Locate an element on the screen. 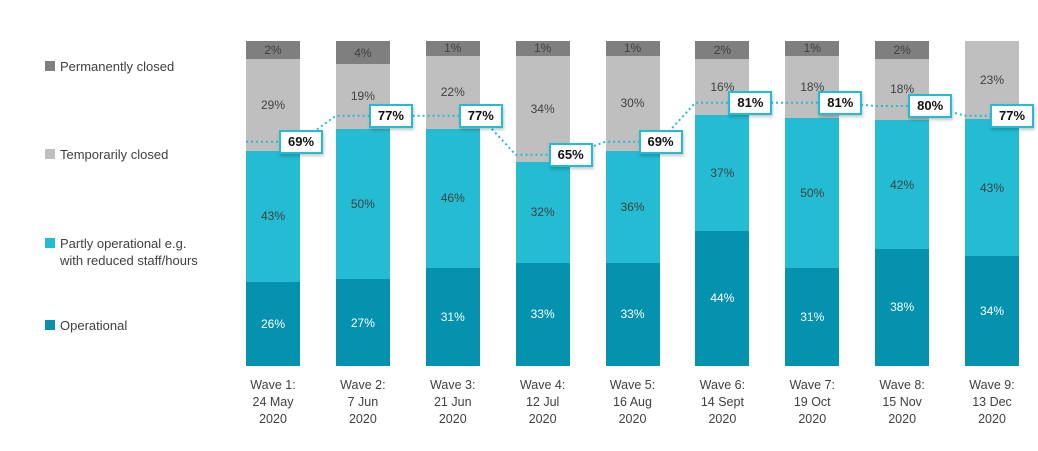 This screenshot has width=1038, height=451. bar-segment: 32% is located at coordinates (542, 212).